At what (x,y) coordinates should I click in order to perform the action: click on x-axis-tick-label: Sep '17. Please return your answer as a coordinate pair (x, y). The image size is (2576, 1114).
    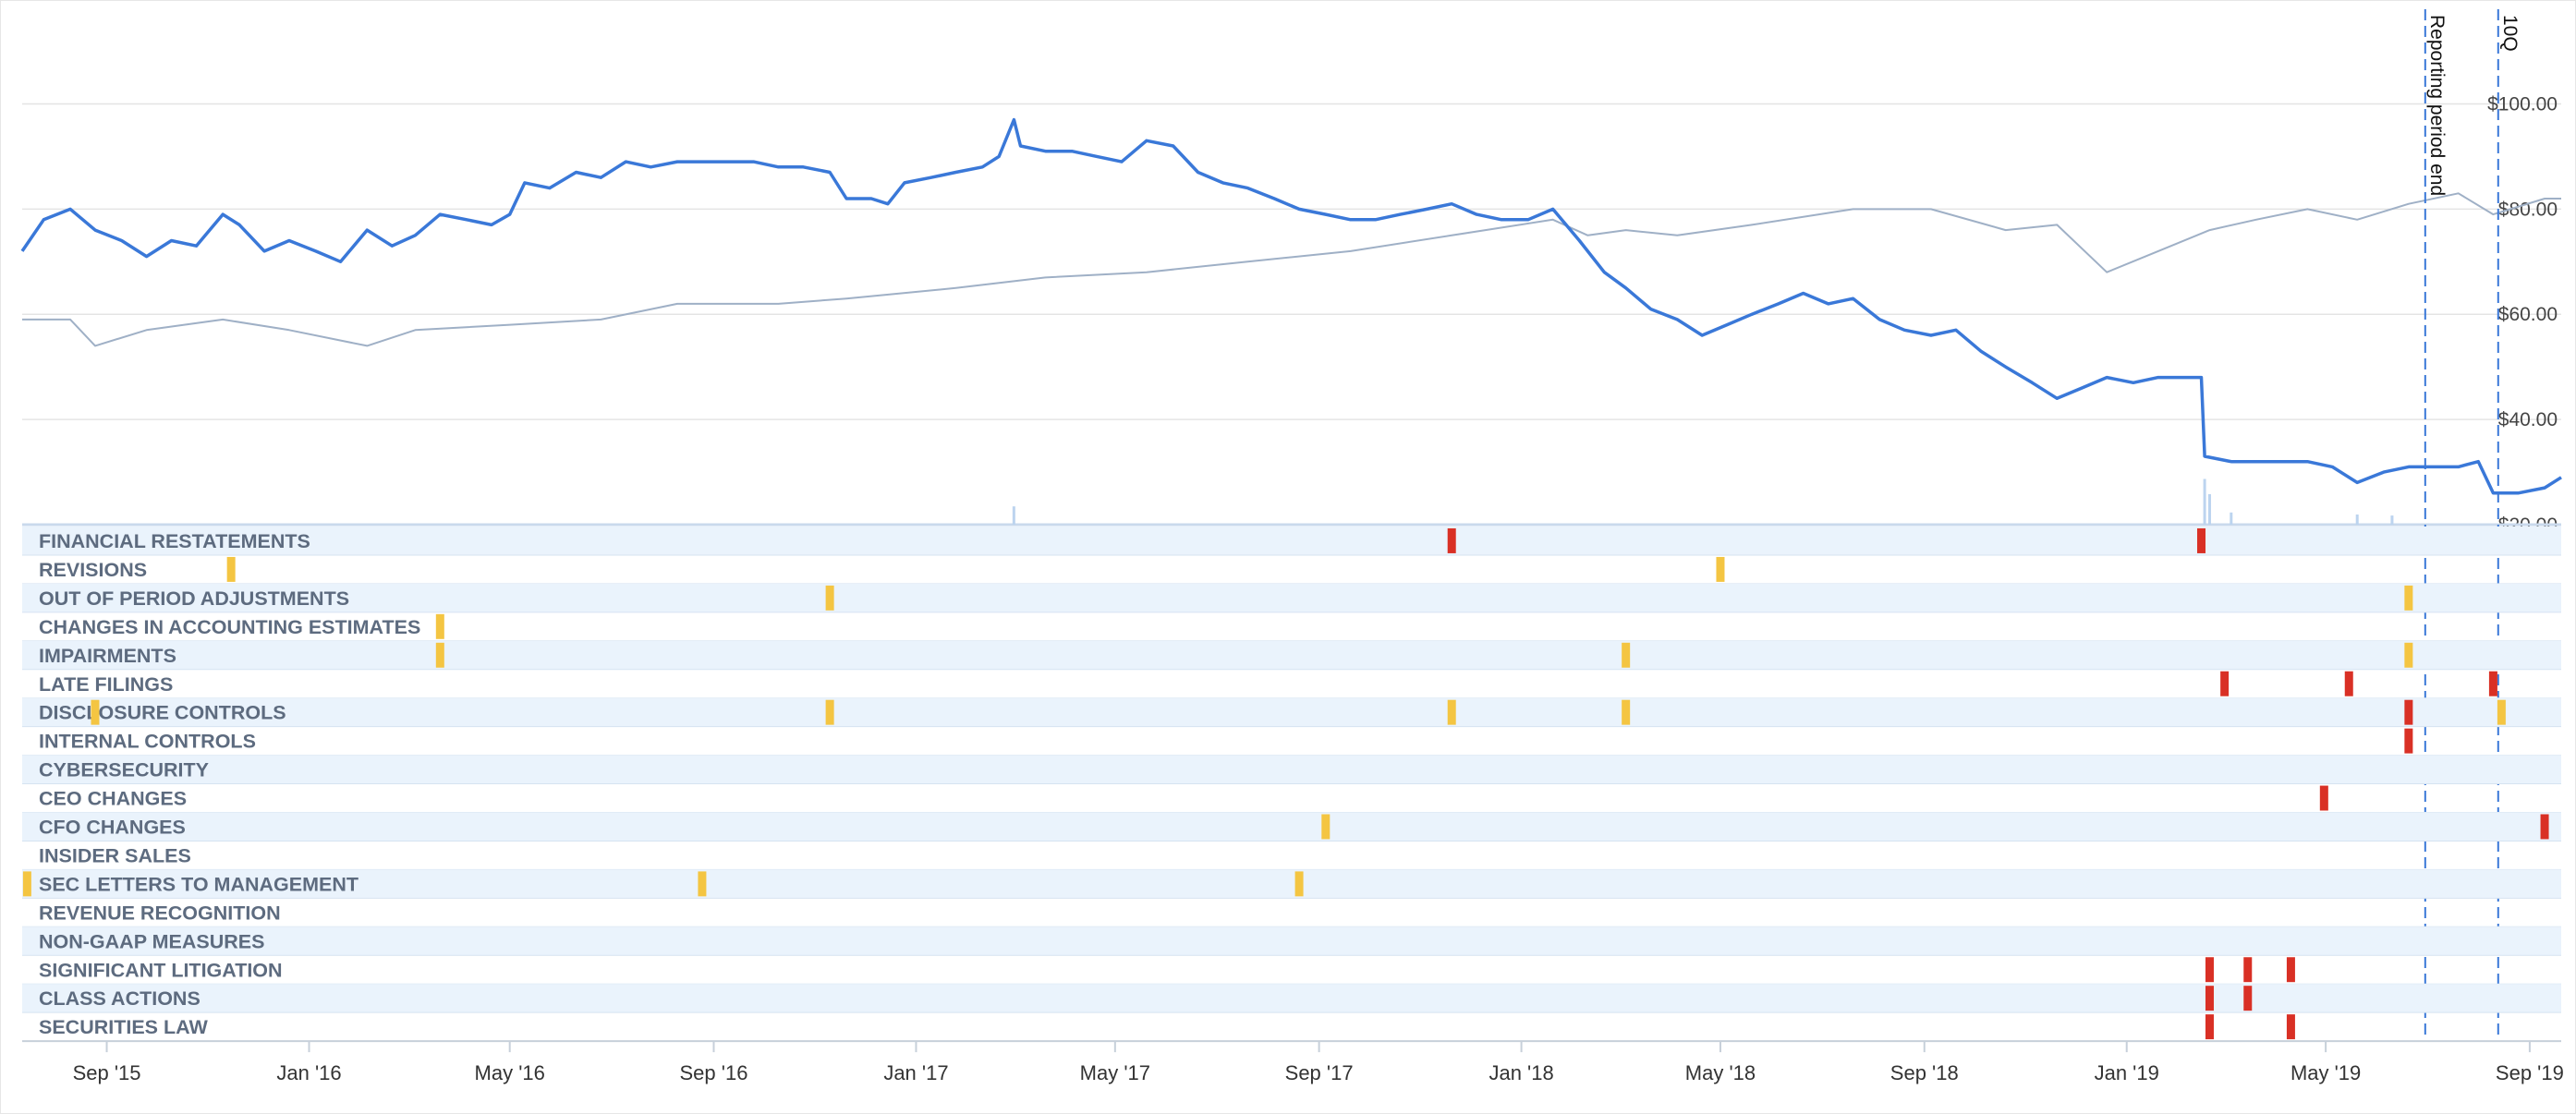
    Looking at the image, I should click on (1319, 1072).